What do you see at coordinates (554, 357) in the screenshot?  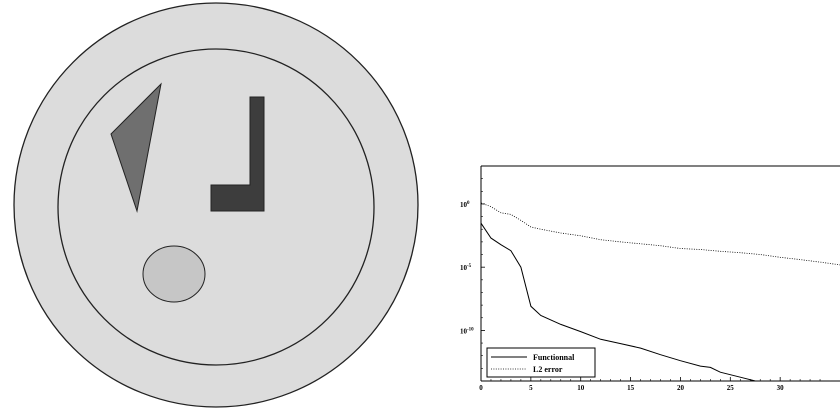 I see `legend-label-functionnal: Functionnal` at bounding box center [554, 357].